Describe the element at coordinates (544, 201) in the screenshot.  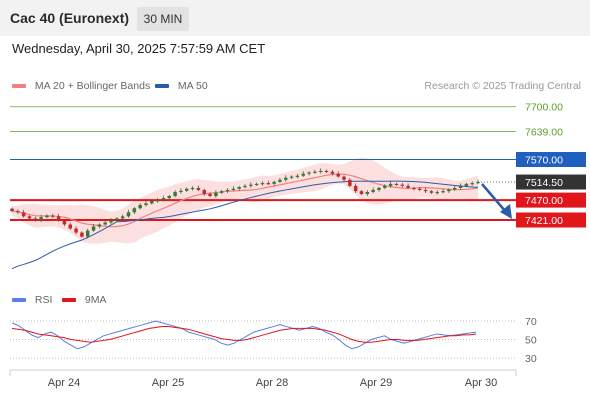
I see `level-label-7470: 7470.00` at that location.